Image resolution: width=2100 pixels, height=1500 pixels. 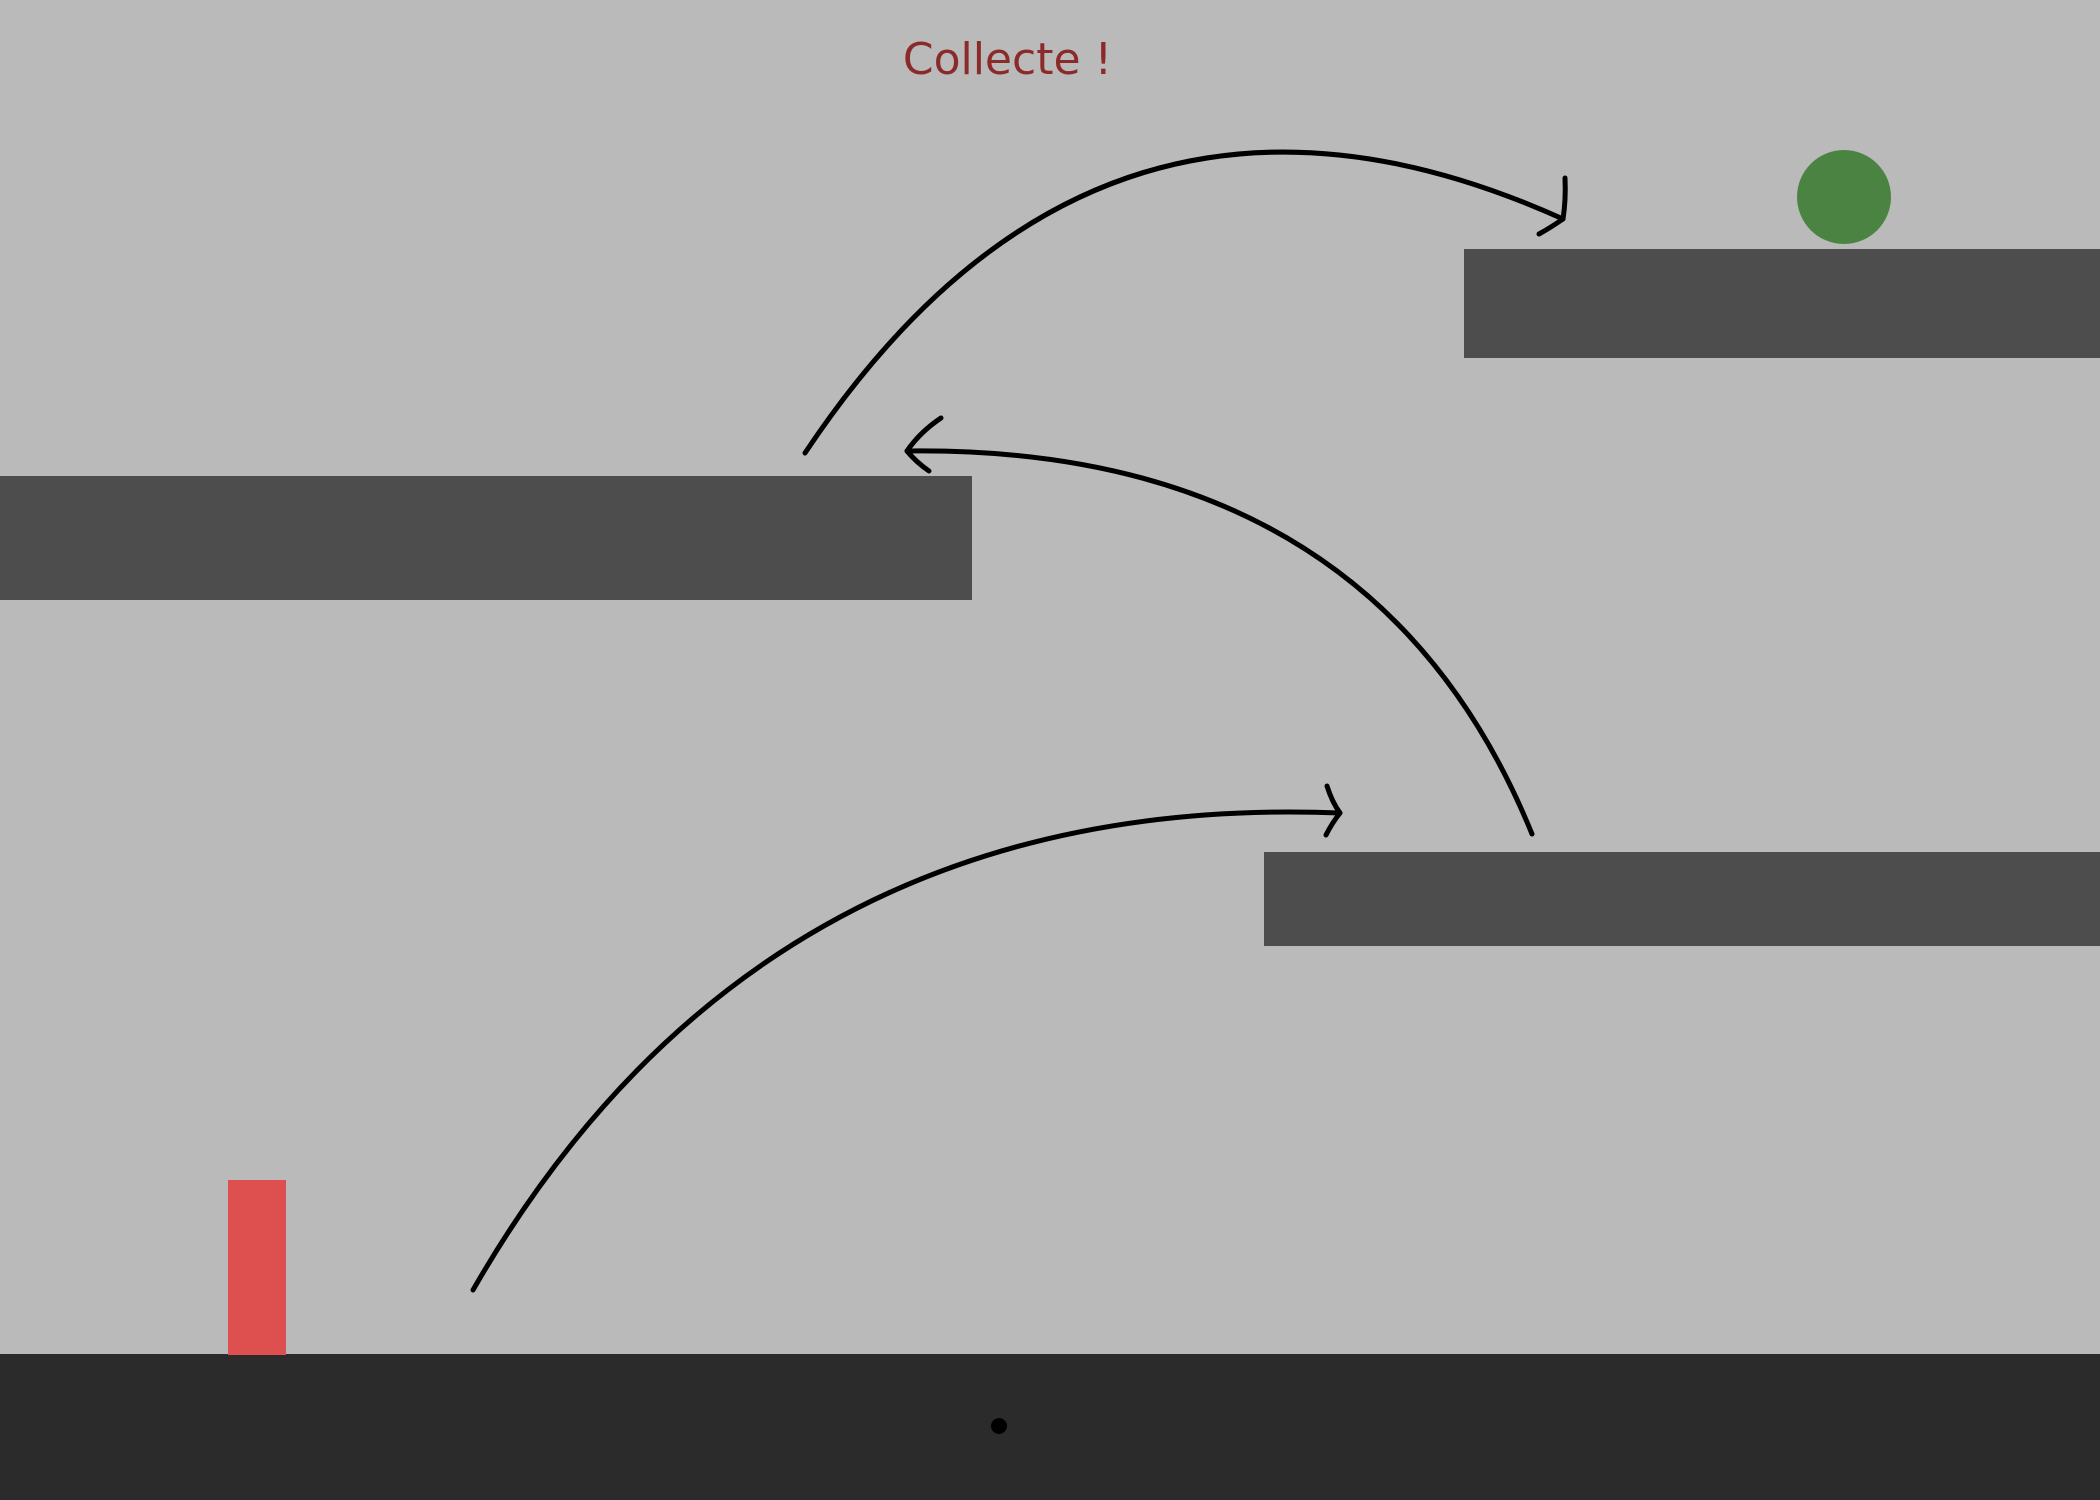 What do you see at coordinates (1844, 197) in the screenshot?
I see `collectible-orb` at bounding box center [1844, 197].